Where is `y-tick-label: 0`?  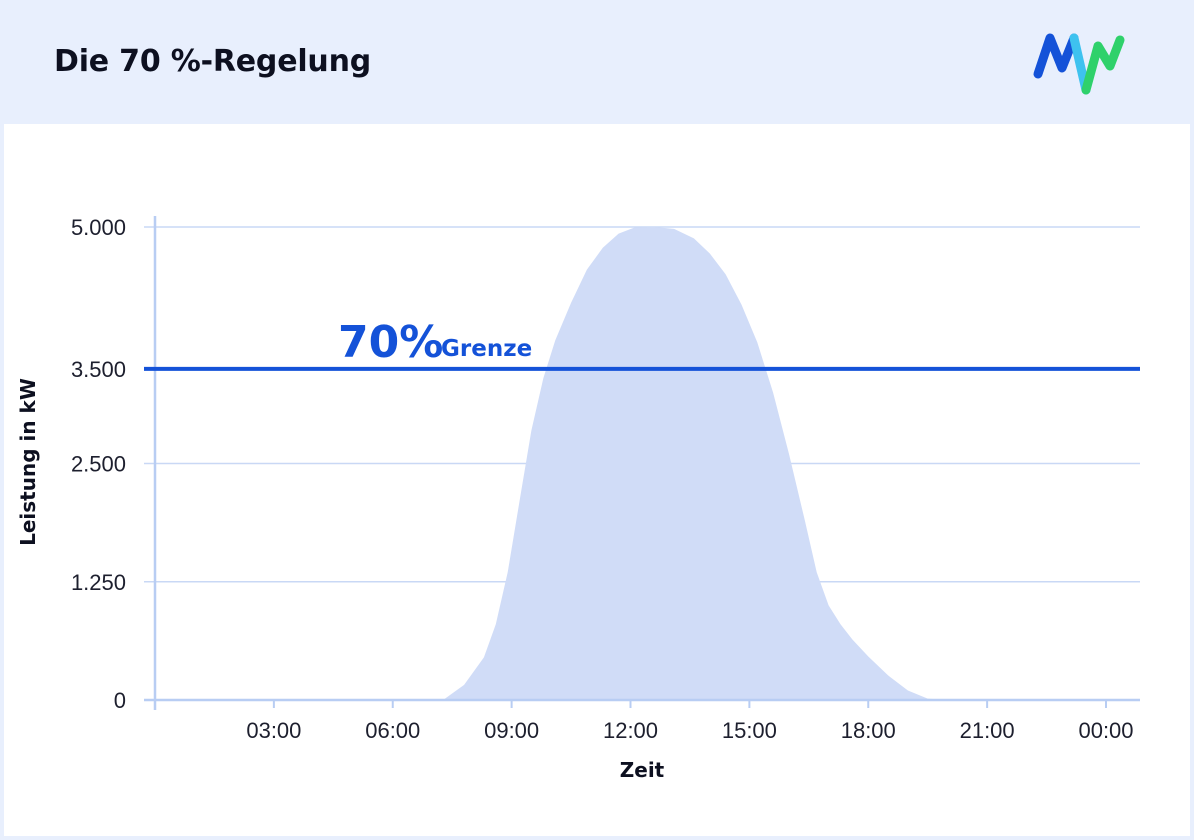 y-tick-label: 0 is located at coordinates (120, 700).